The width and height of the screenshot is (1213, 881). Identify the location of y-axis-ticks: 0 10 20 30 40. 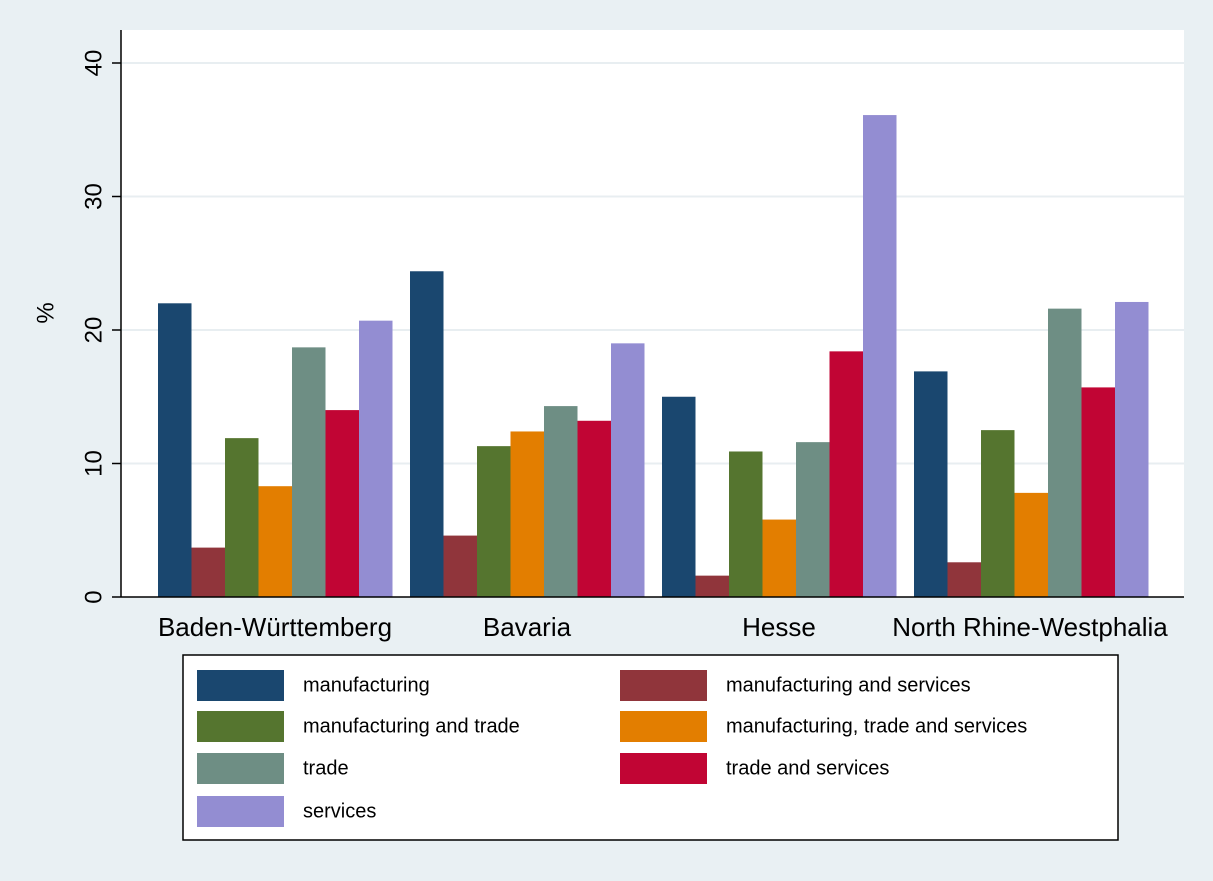
(100, 327).